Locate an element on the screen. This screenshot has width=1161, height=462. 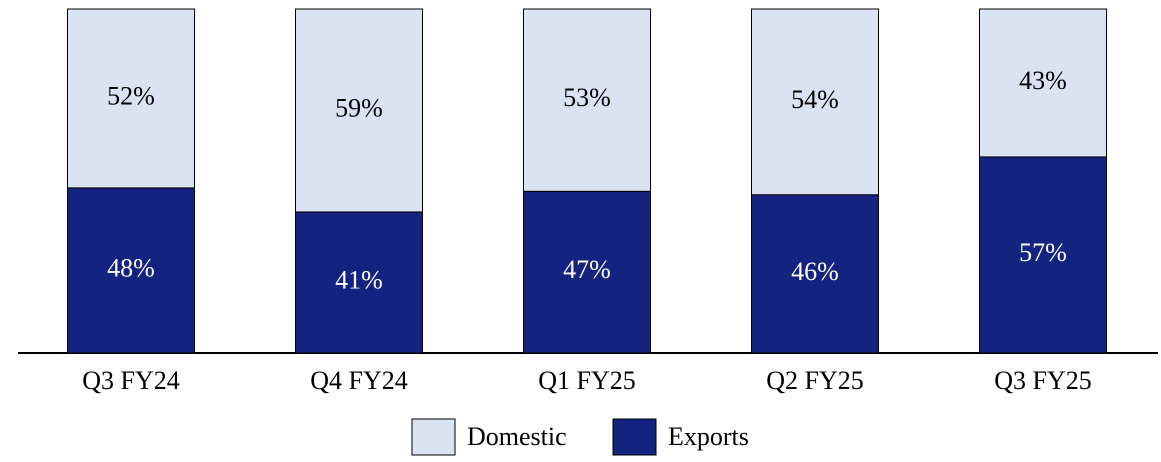
x-tick-label: Q3 FY24 is located at coordinates (131, 380).